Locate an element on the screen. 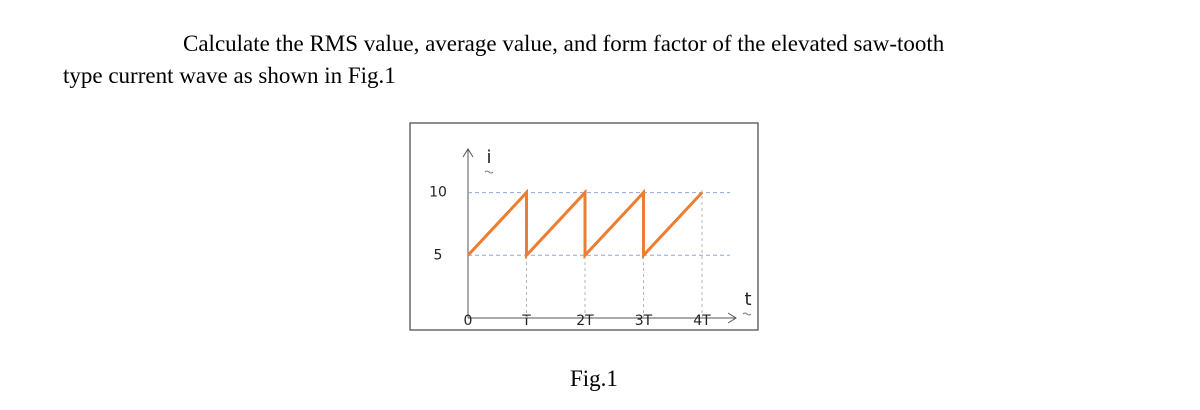  y-tick-label: 5 is located at coordinates (438, 255).